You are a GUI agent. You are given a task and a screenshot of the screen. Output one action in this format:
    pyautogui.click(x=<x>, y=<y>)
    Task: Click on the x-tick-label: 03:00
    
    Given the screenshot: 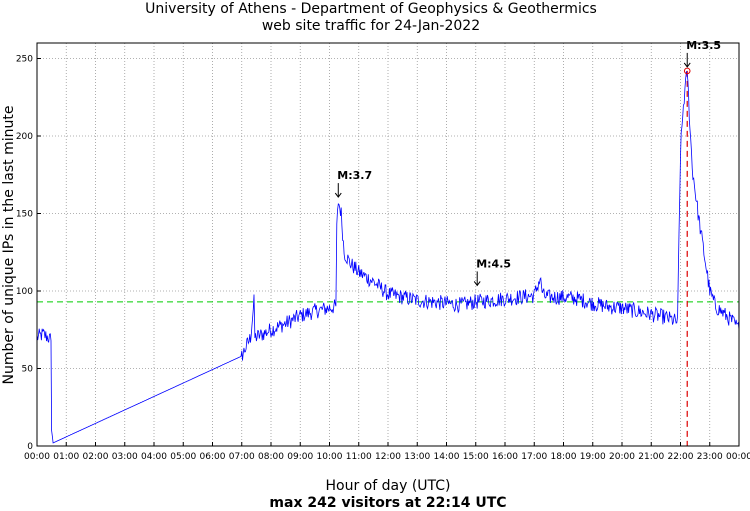 What is the action you would take?
    pyautogui.click(x=125, y=457)
    